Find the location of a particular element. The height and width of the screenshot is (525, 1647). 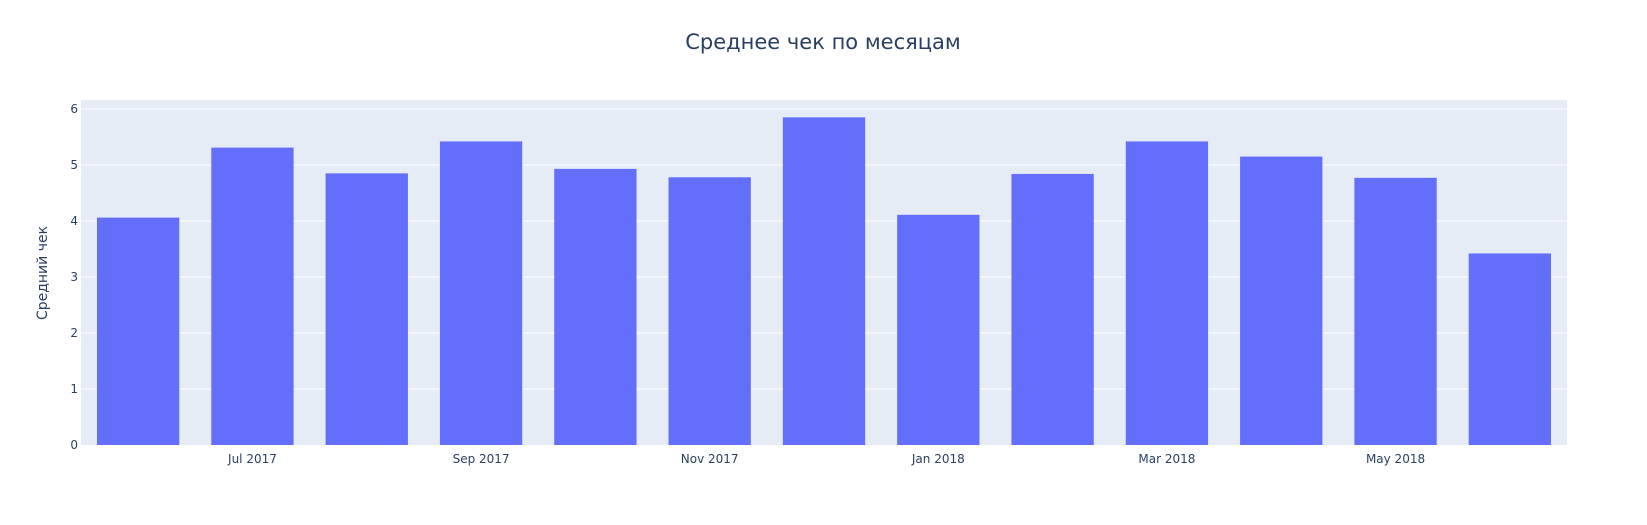

y-tick-label: 5 is located at coordinates (74, 165).